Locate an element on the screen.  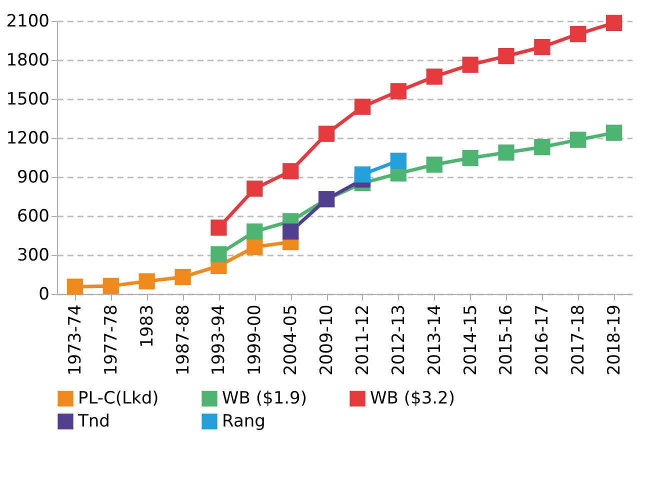
y-tick-label: 2100 is located at coordinates (28, 22).